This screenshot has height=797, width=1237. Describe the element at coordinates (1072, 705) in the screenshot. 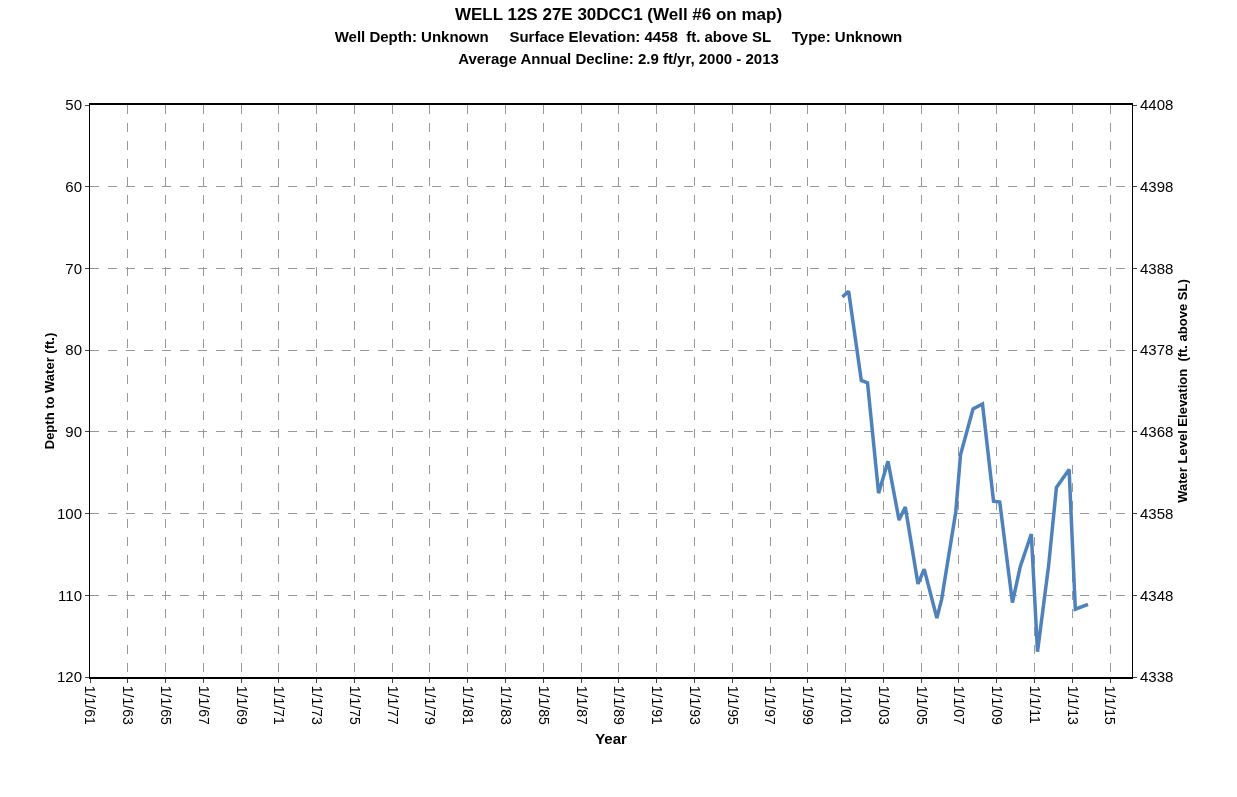

I see `x-tick-label: 1/1/13` at that location.